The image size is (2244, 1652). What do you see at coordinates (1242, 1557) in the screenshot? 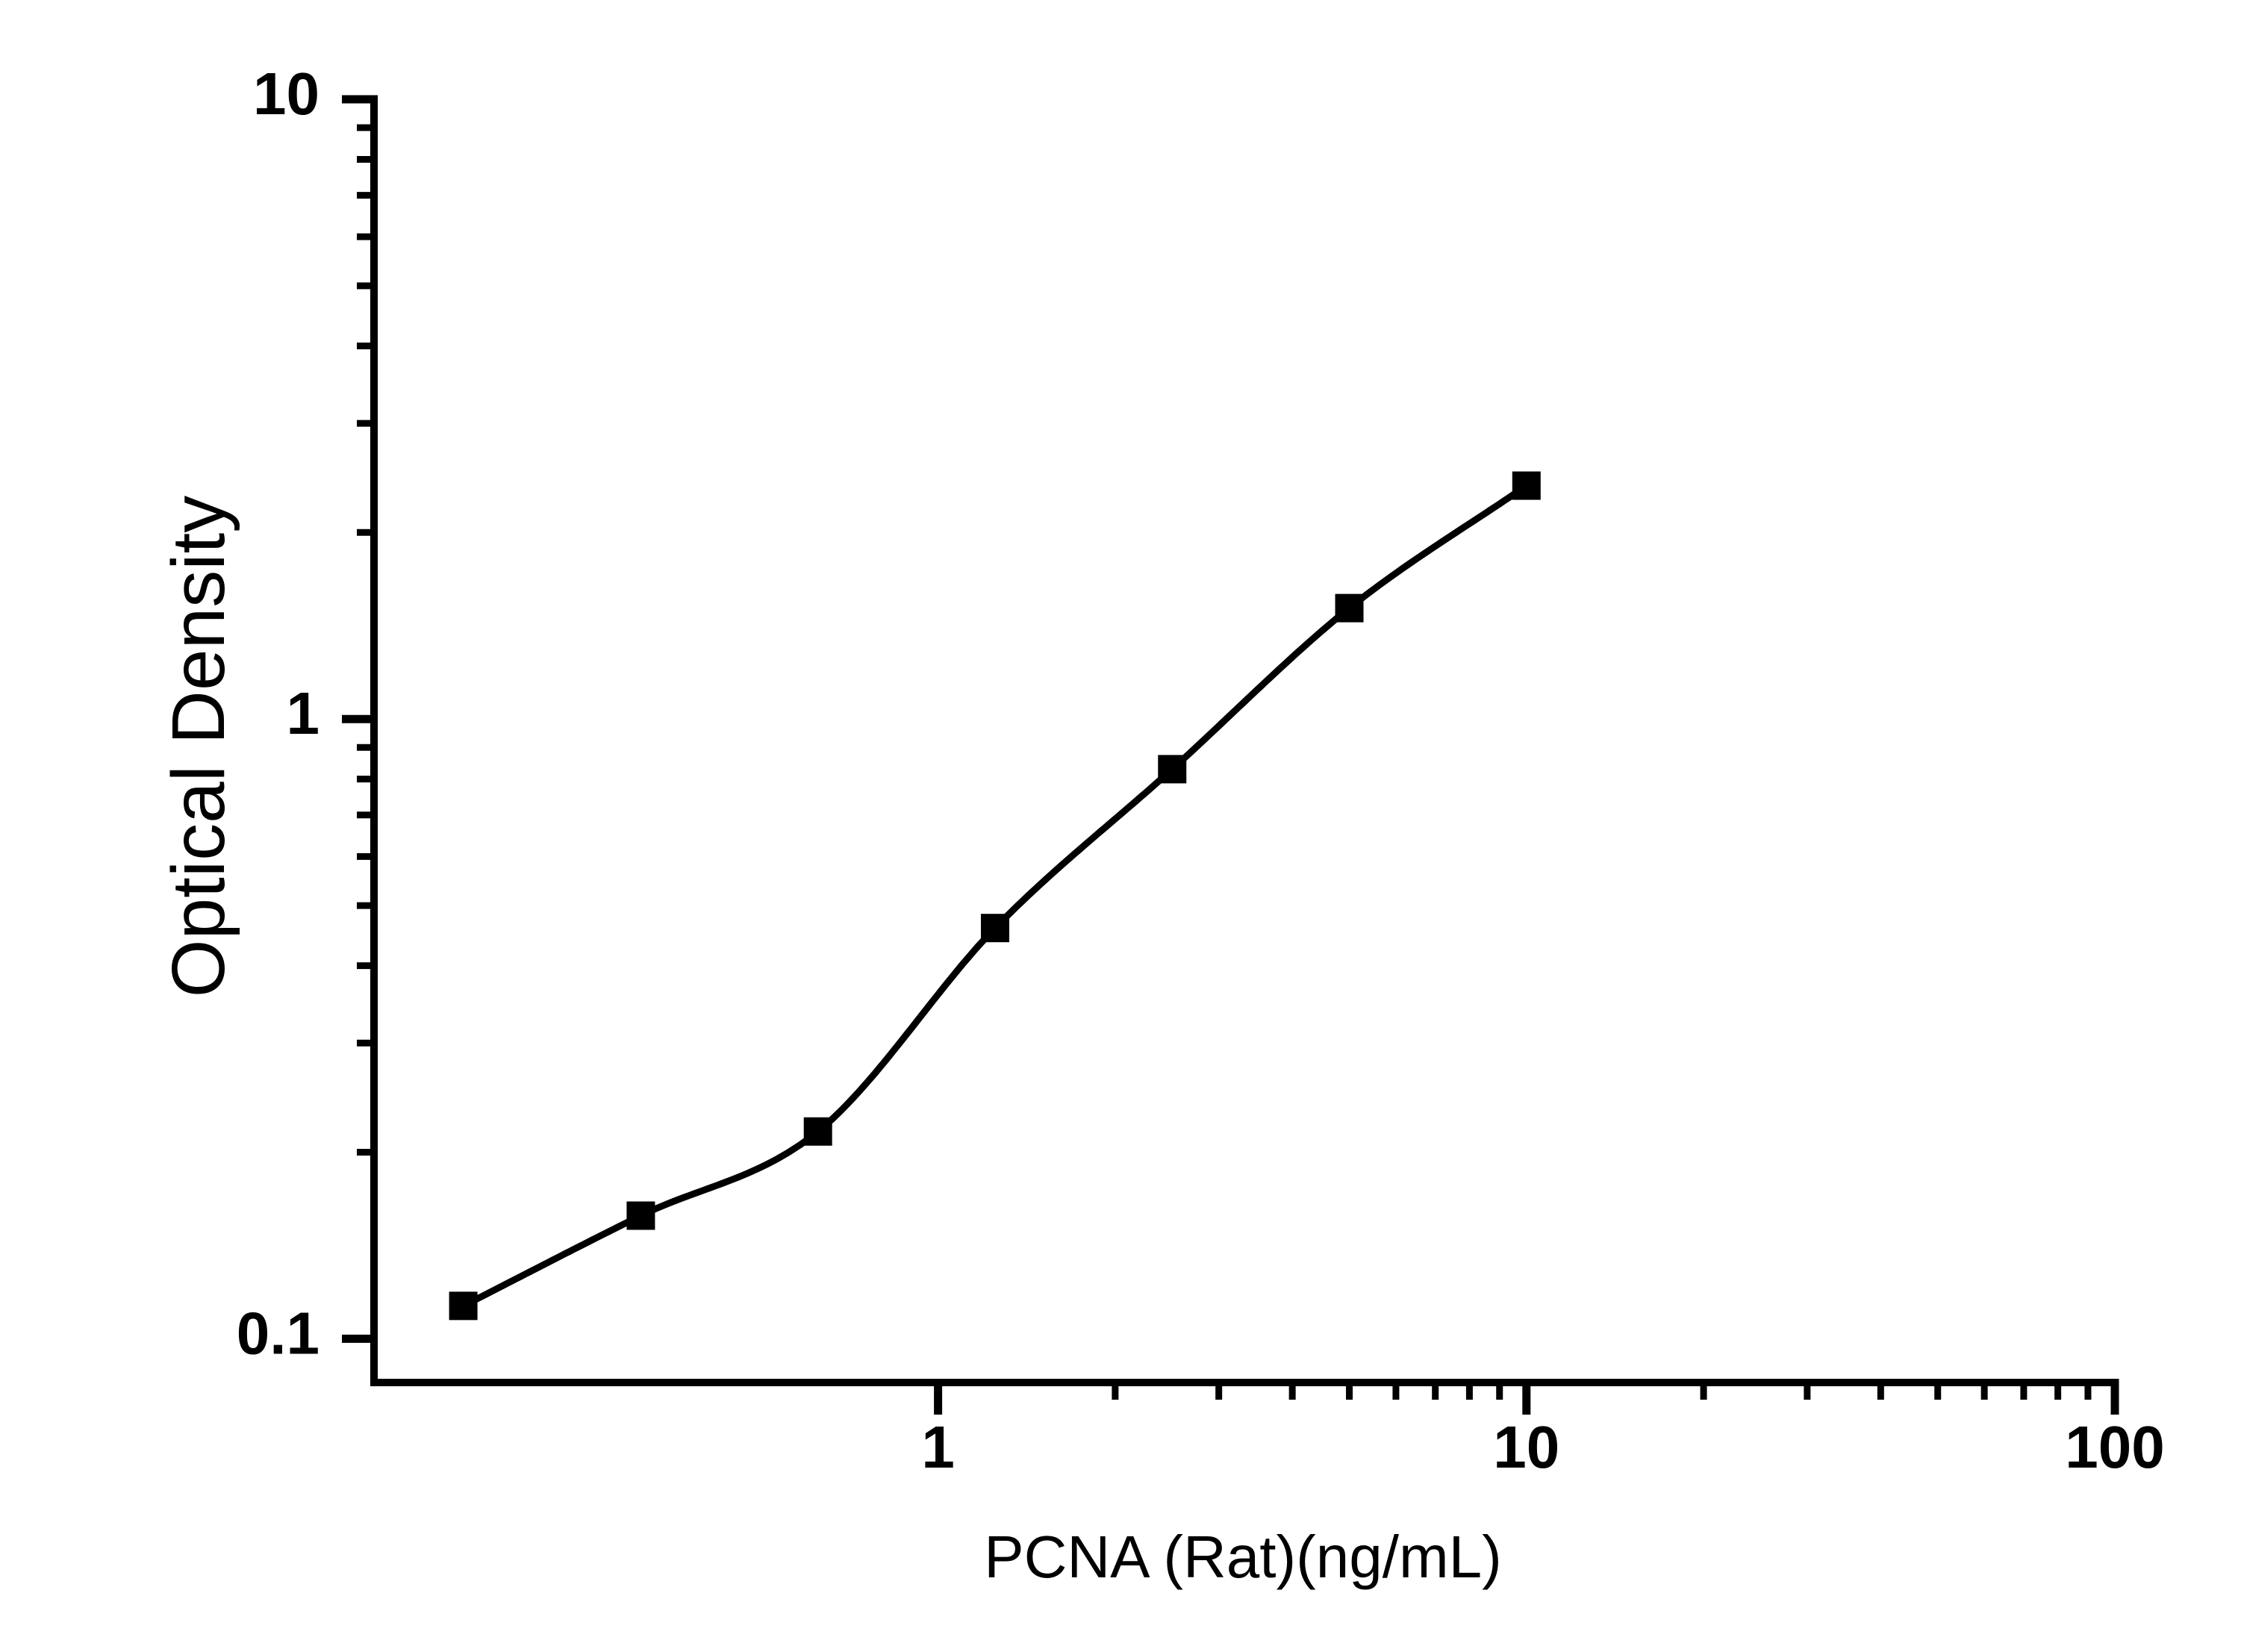
I see `x-axis-title: PCNA (Rat)(ng/mL)` at bounding box center [1242, 1557].